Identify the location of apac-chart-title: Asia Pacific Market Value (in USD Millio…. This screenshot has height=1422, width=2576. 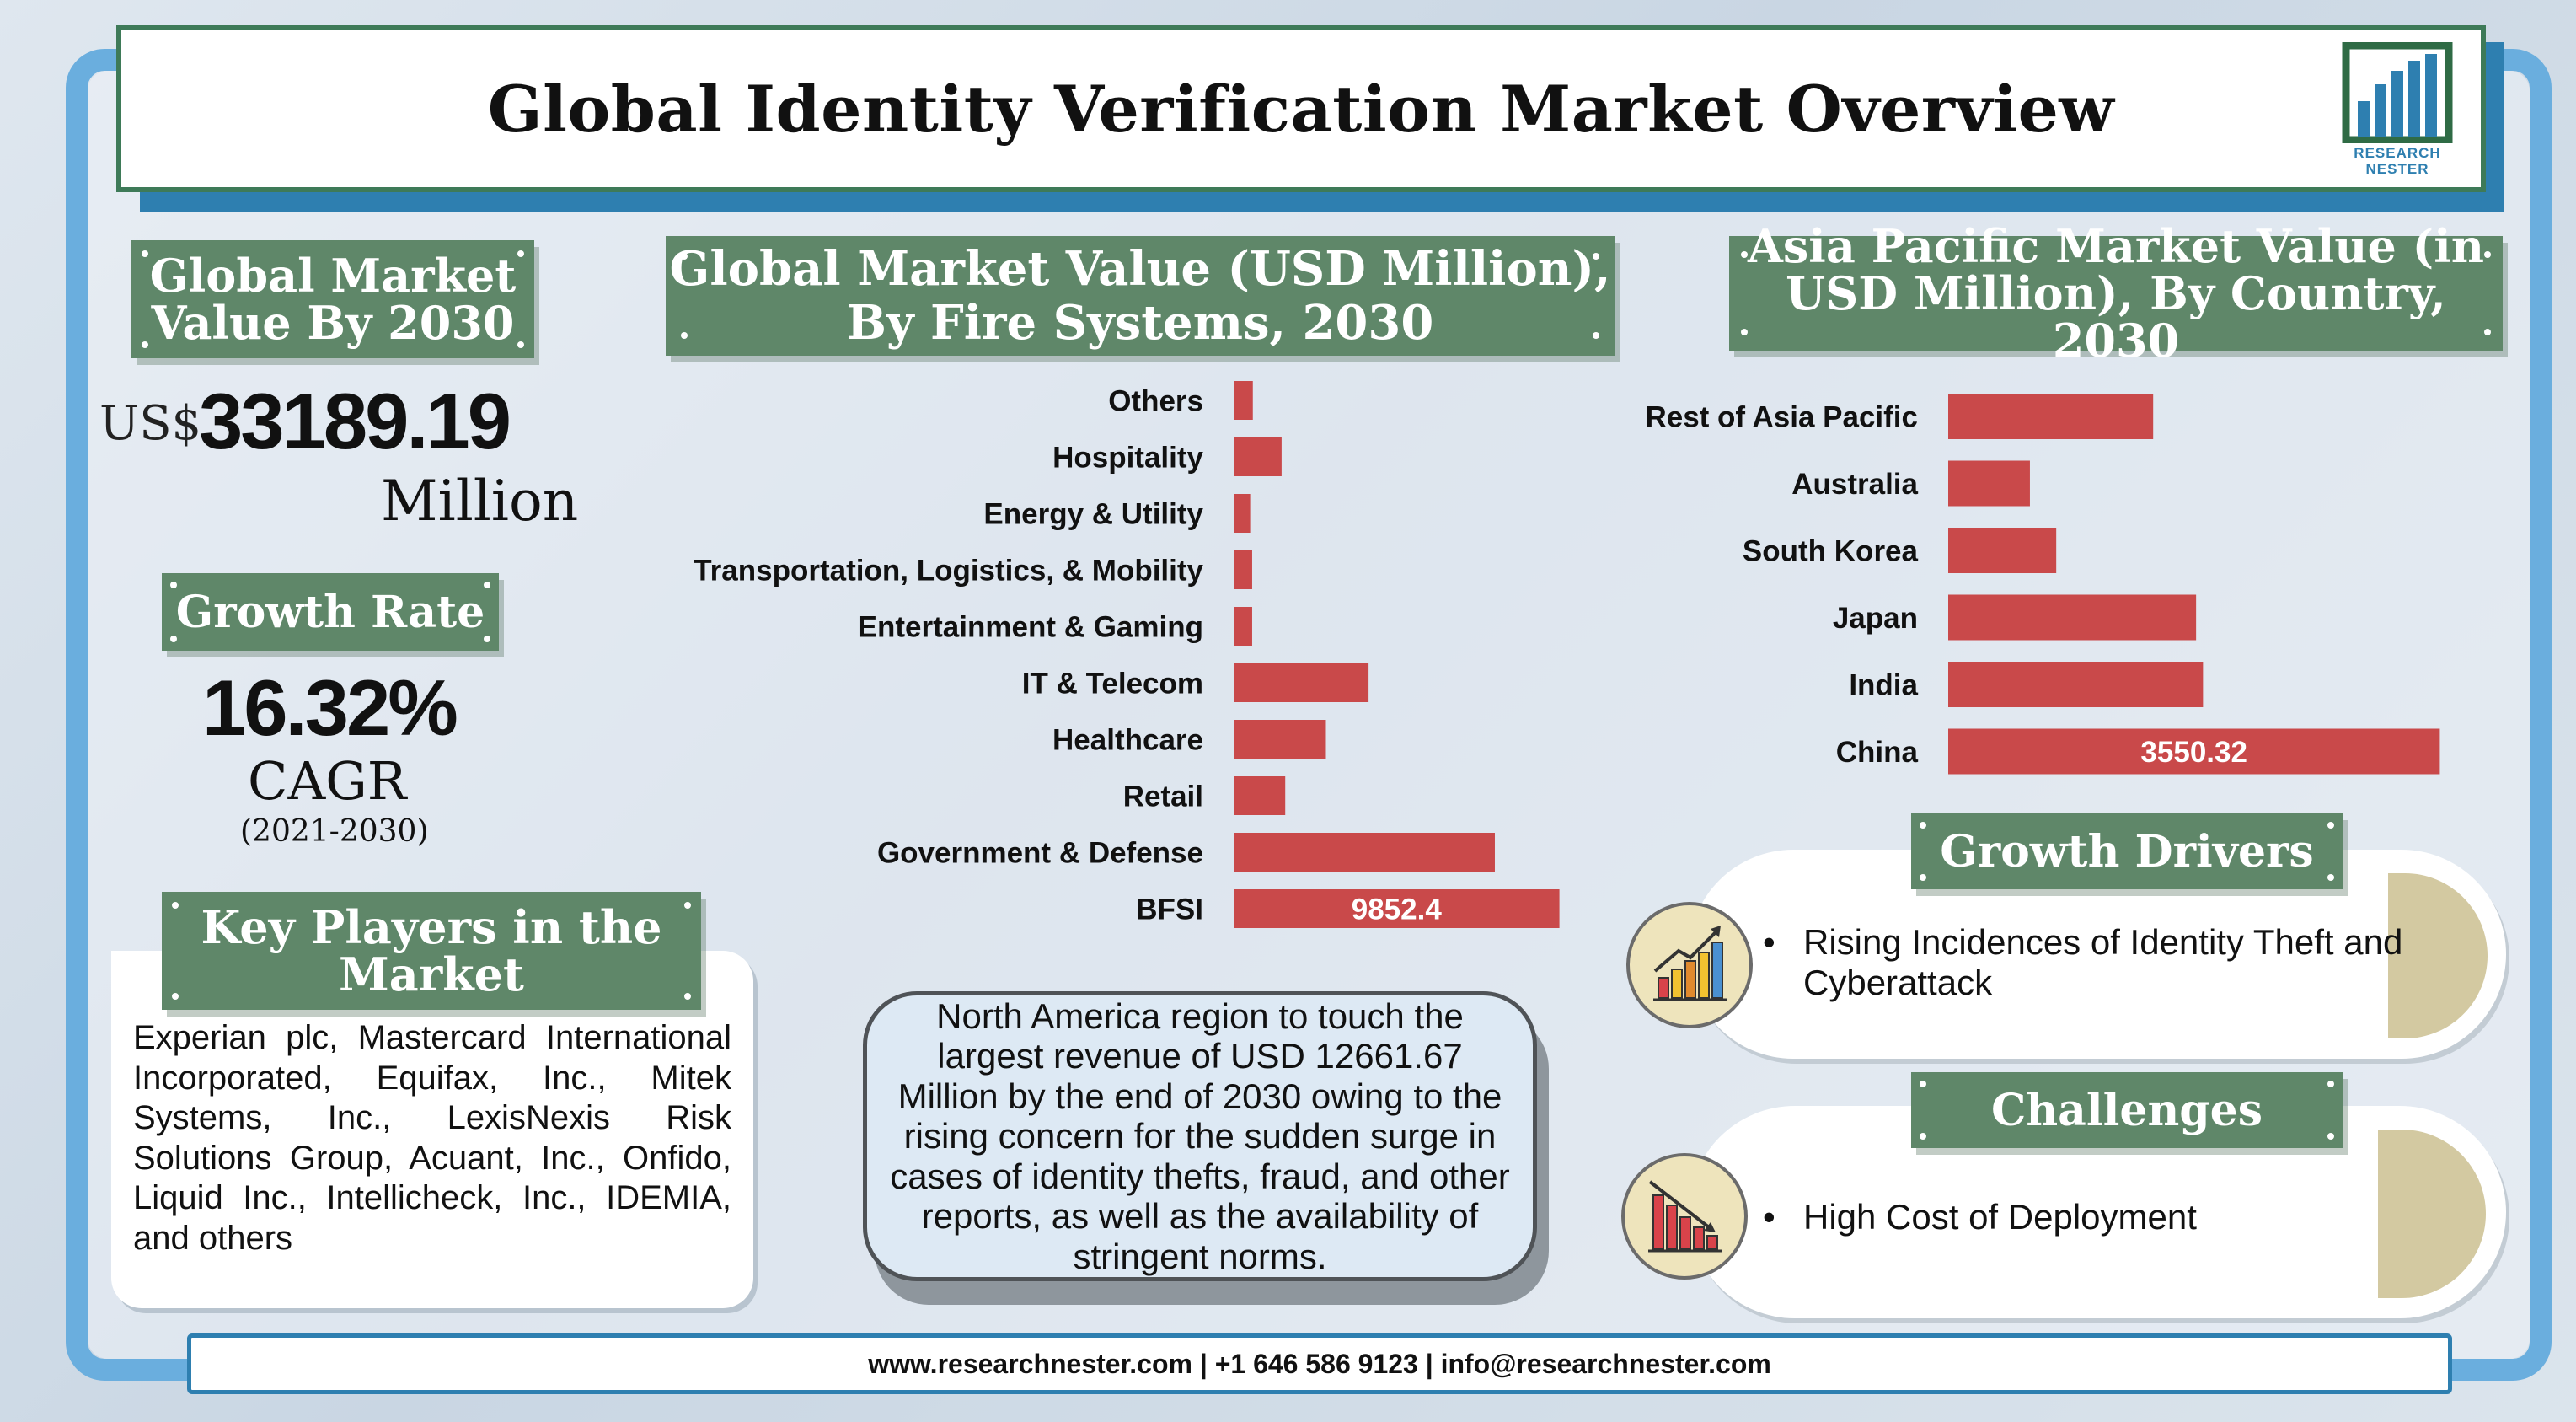
(2116, 293).